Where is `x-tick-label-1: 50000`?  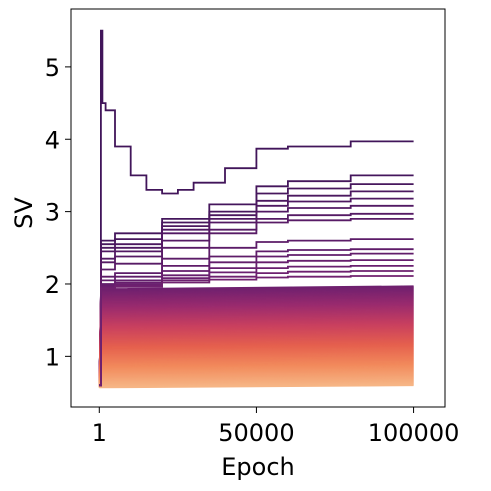
x-tick-label-1: 50000 is located at coordinates (256, 433).